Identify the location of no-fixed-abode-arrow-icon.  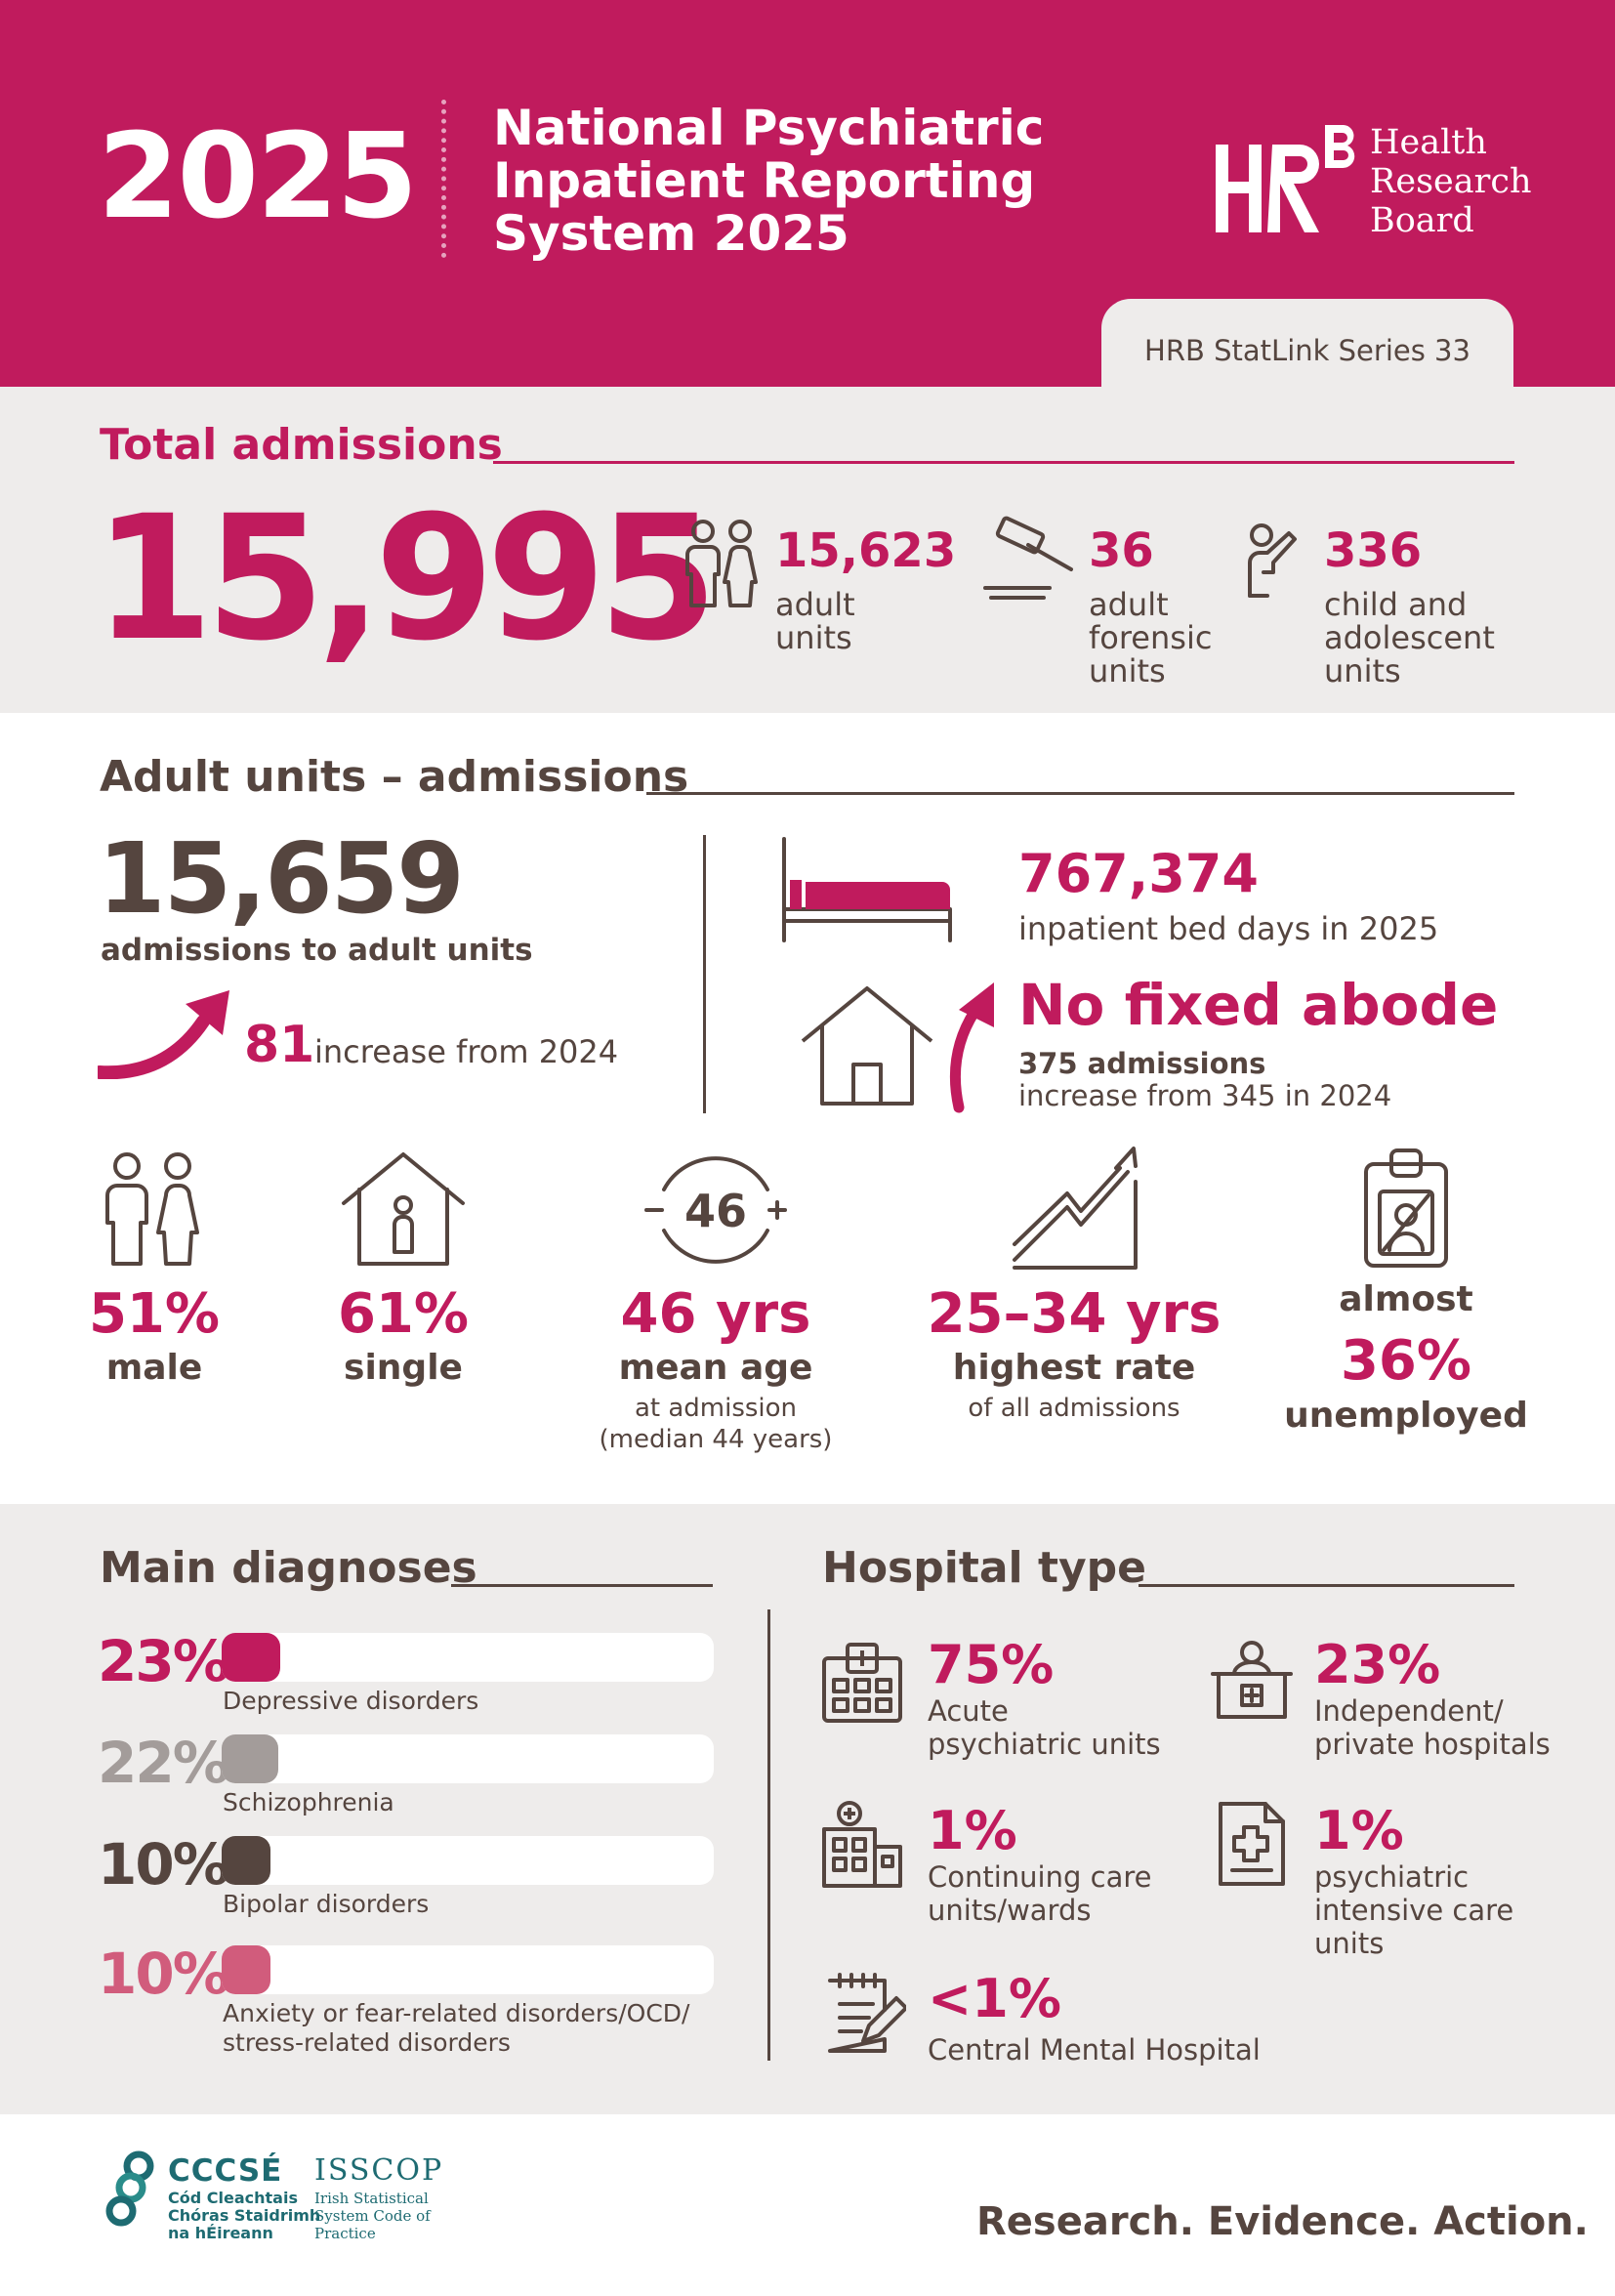
(972, 1047).